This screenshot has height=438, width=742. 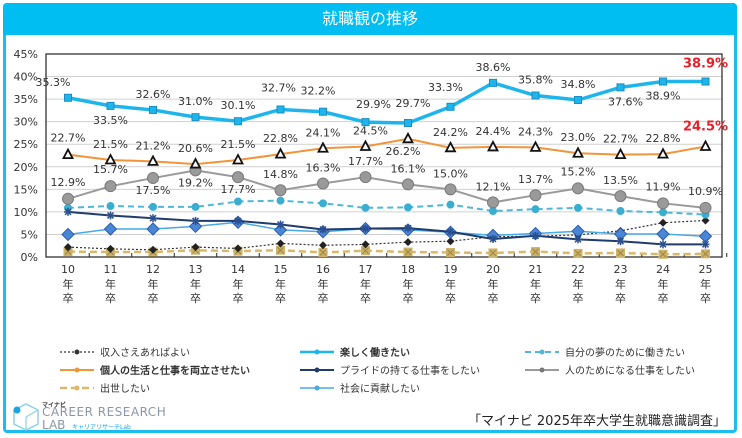 I want to click on y-tick-label: 20%, so click(x=26, y=167).